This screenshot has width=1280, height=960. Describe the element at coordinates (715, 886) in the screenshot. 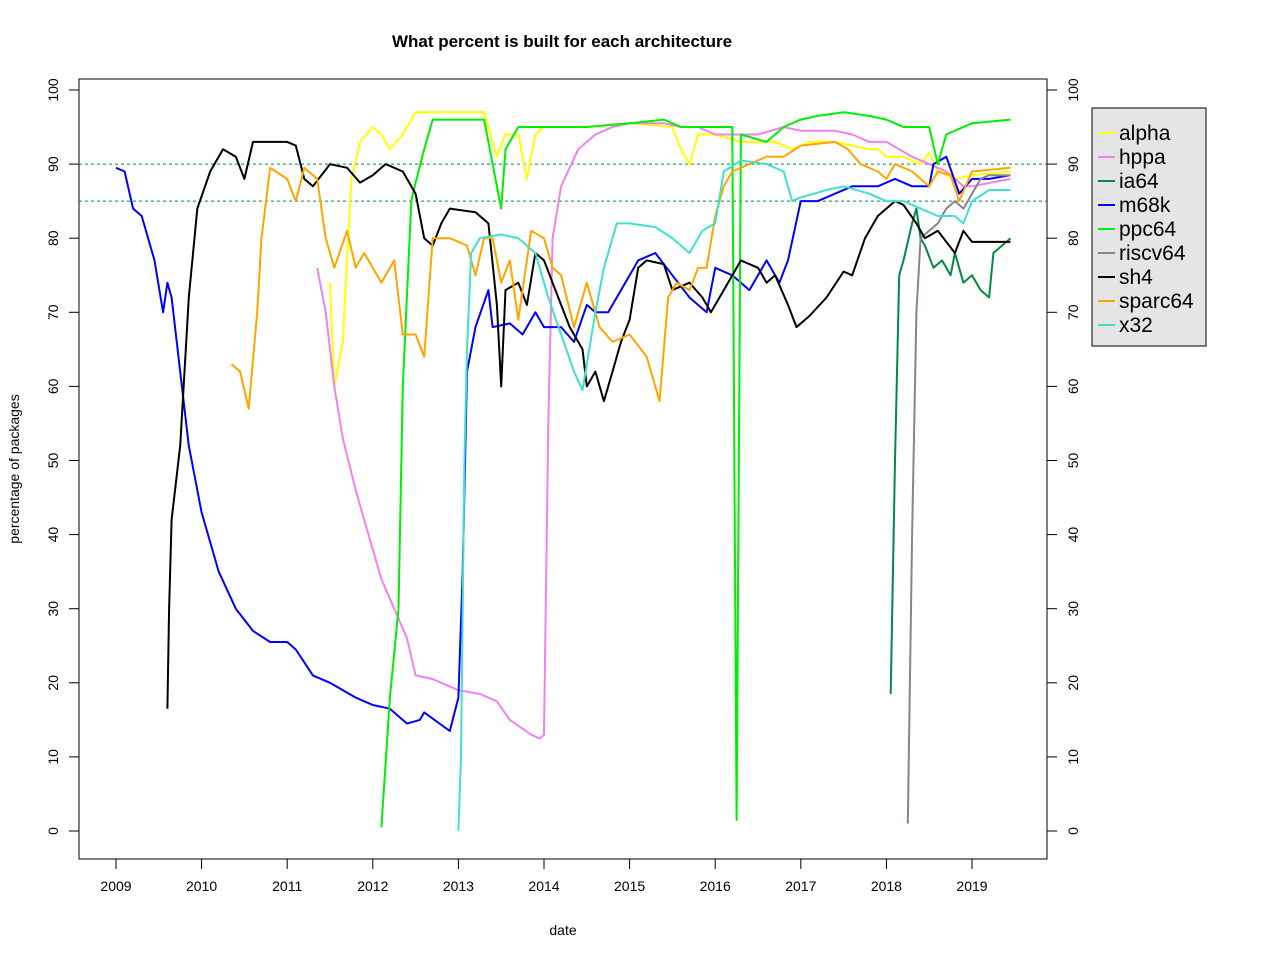

I see `x-tick-label: 2016` at that location.